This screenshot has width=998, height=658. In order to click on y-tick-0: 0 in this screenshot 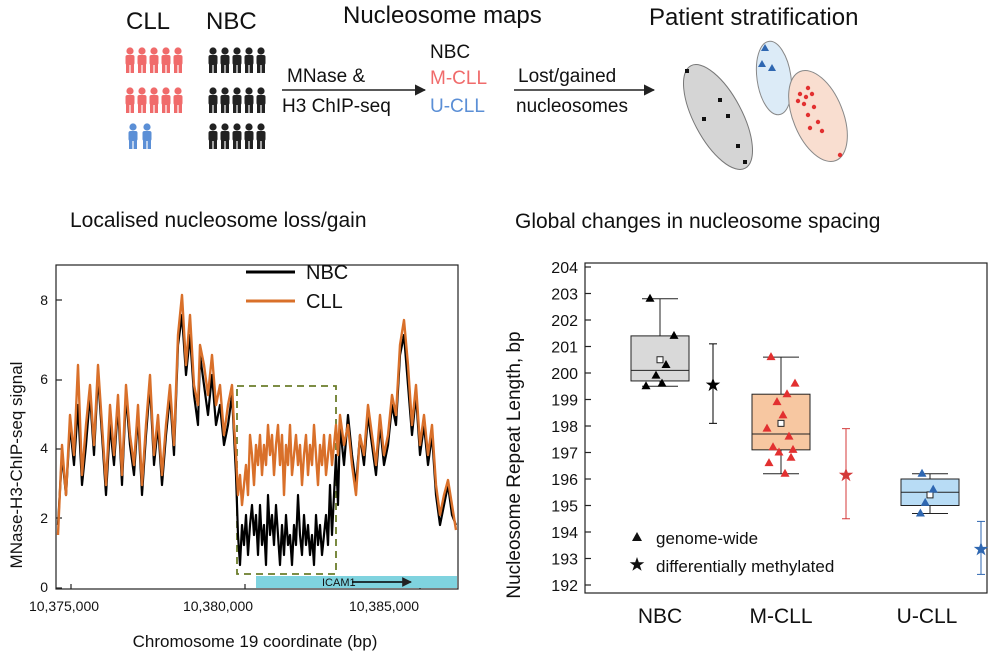, I will do `click(44, 587)`.